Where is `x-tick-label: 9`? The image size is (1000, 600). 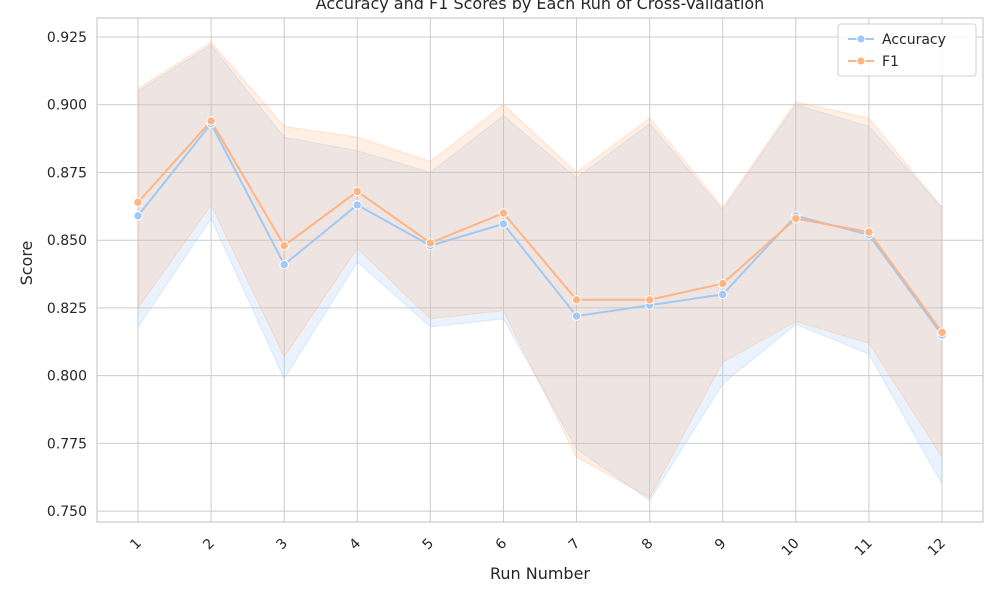
x-tick-label: 9 is located at coordinates (721, 545).